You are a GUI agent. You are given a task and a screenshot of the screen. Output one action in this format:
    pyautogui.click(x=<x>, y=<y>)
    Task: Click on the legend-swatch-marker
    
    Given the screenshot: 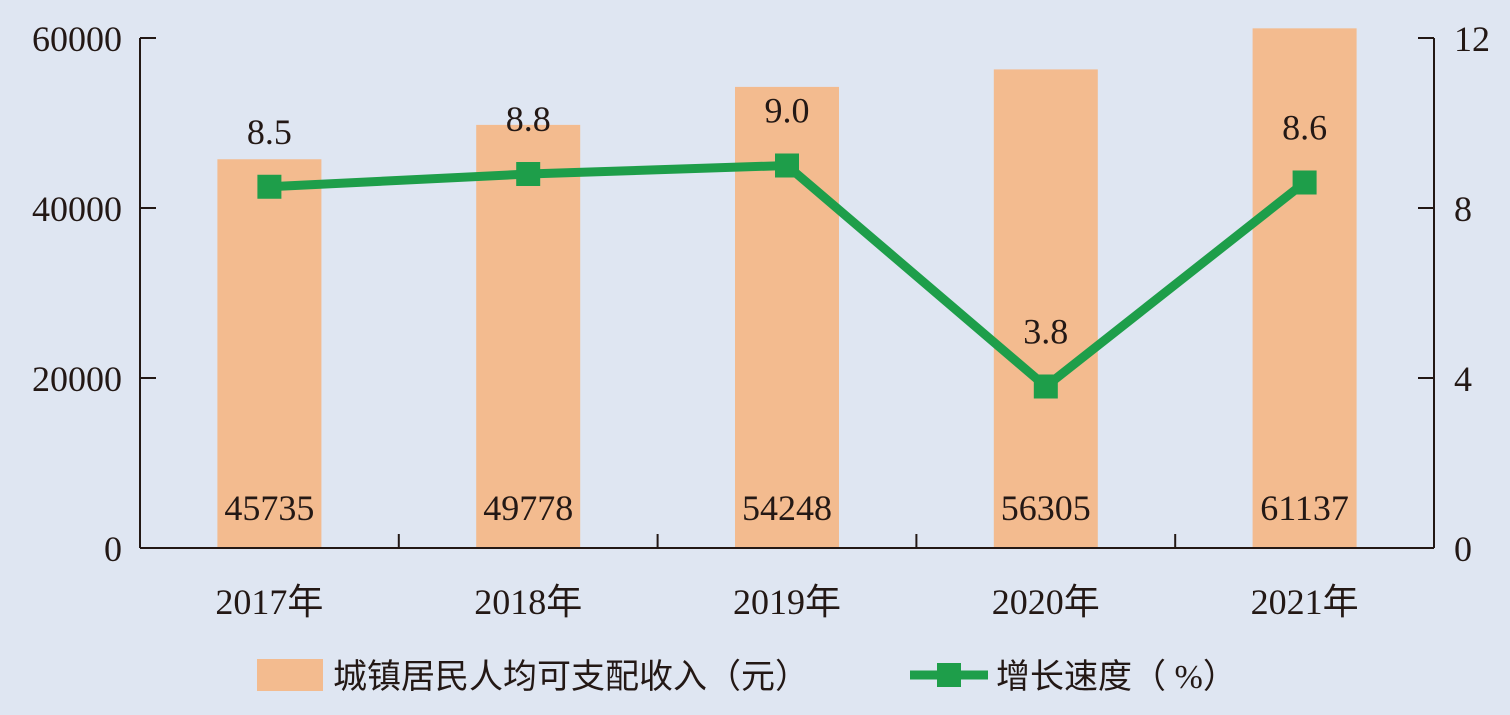 What is the action you would take?
    pyautogui.click(x=949, y=675)
    